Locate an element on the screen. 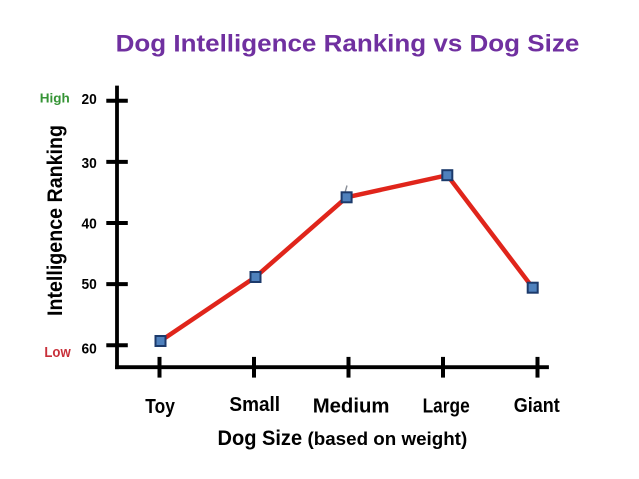 The image size is (639, 479). svg-text: 60 is located at coordinates (89, 350).